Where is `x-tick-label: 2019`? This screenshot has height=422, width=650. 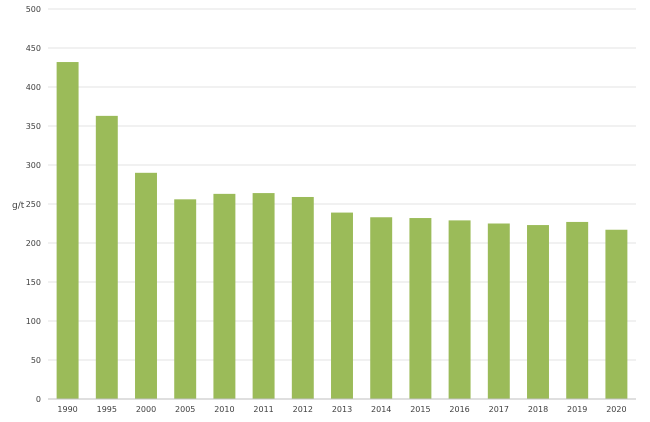 x-tick-label: 2019 is located at coordinates (577, 409).